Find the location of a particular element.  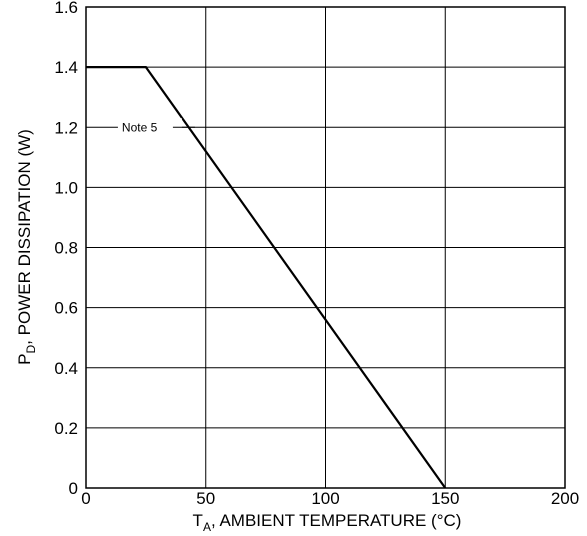

y-tick-label: 0.6 is located at coordinates (66, 308).